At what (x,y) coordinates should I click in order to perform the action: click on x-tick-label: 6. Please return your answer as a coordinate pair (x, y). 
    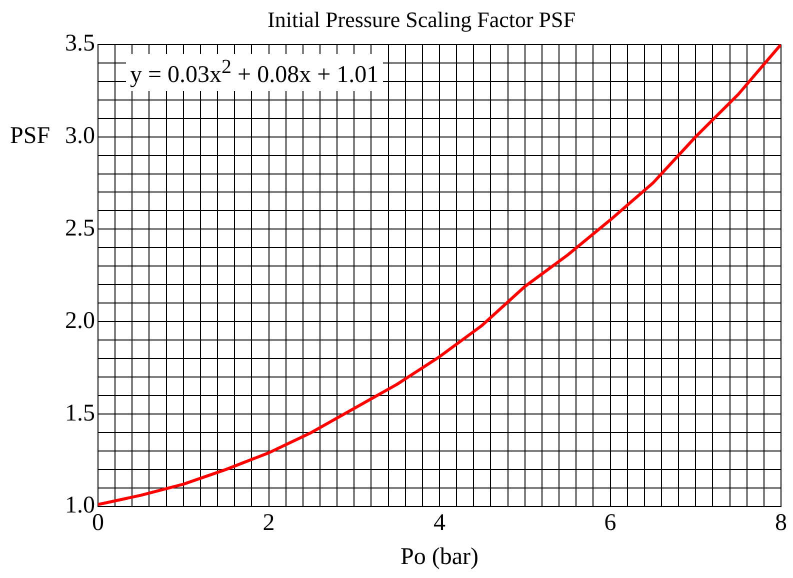
    Looking at the image, I should click on (610, 523).